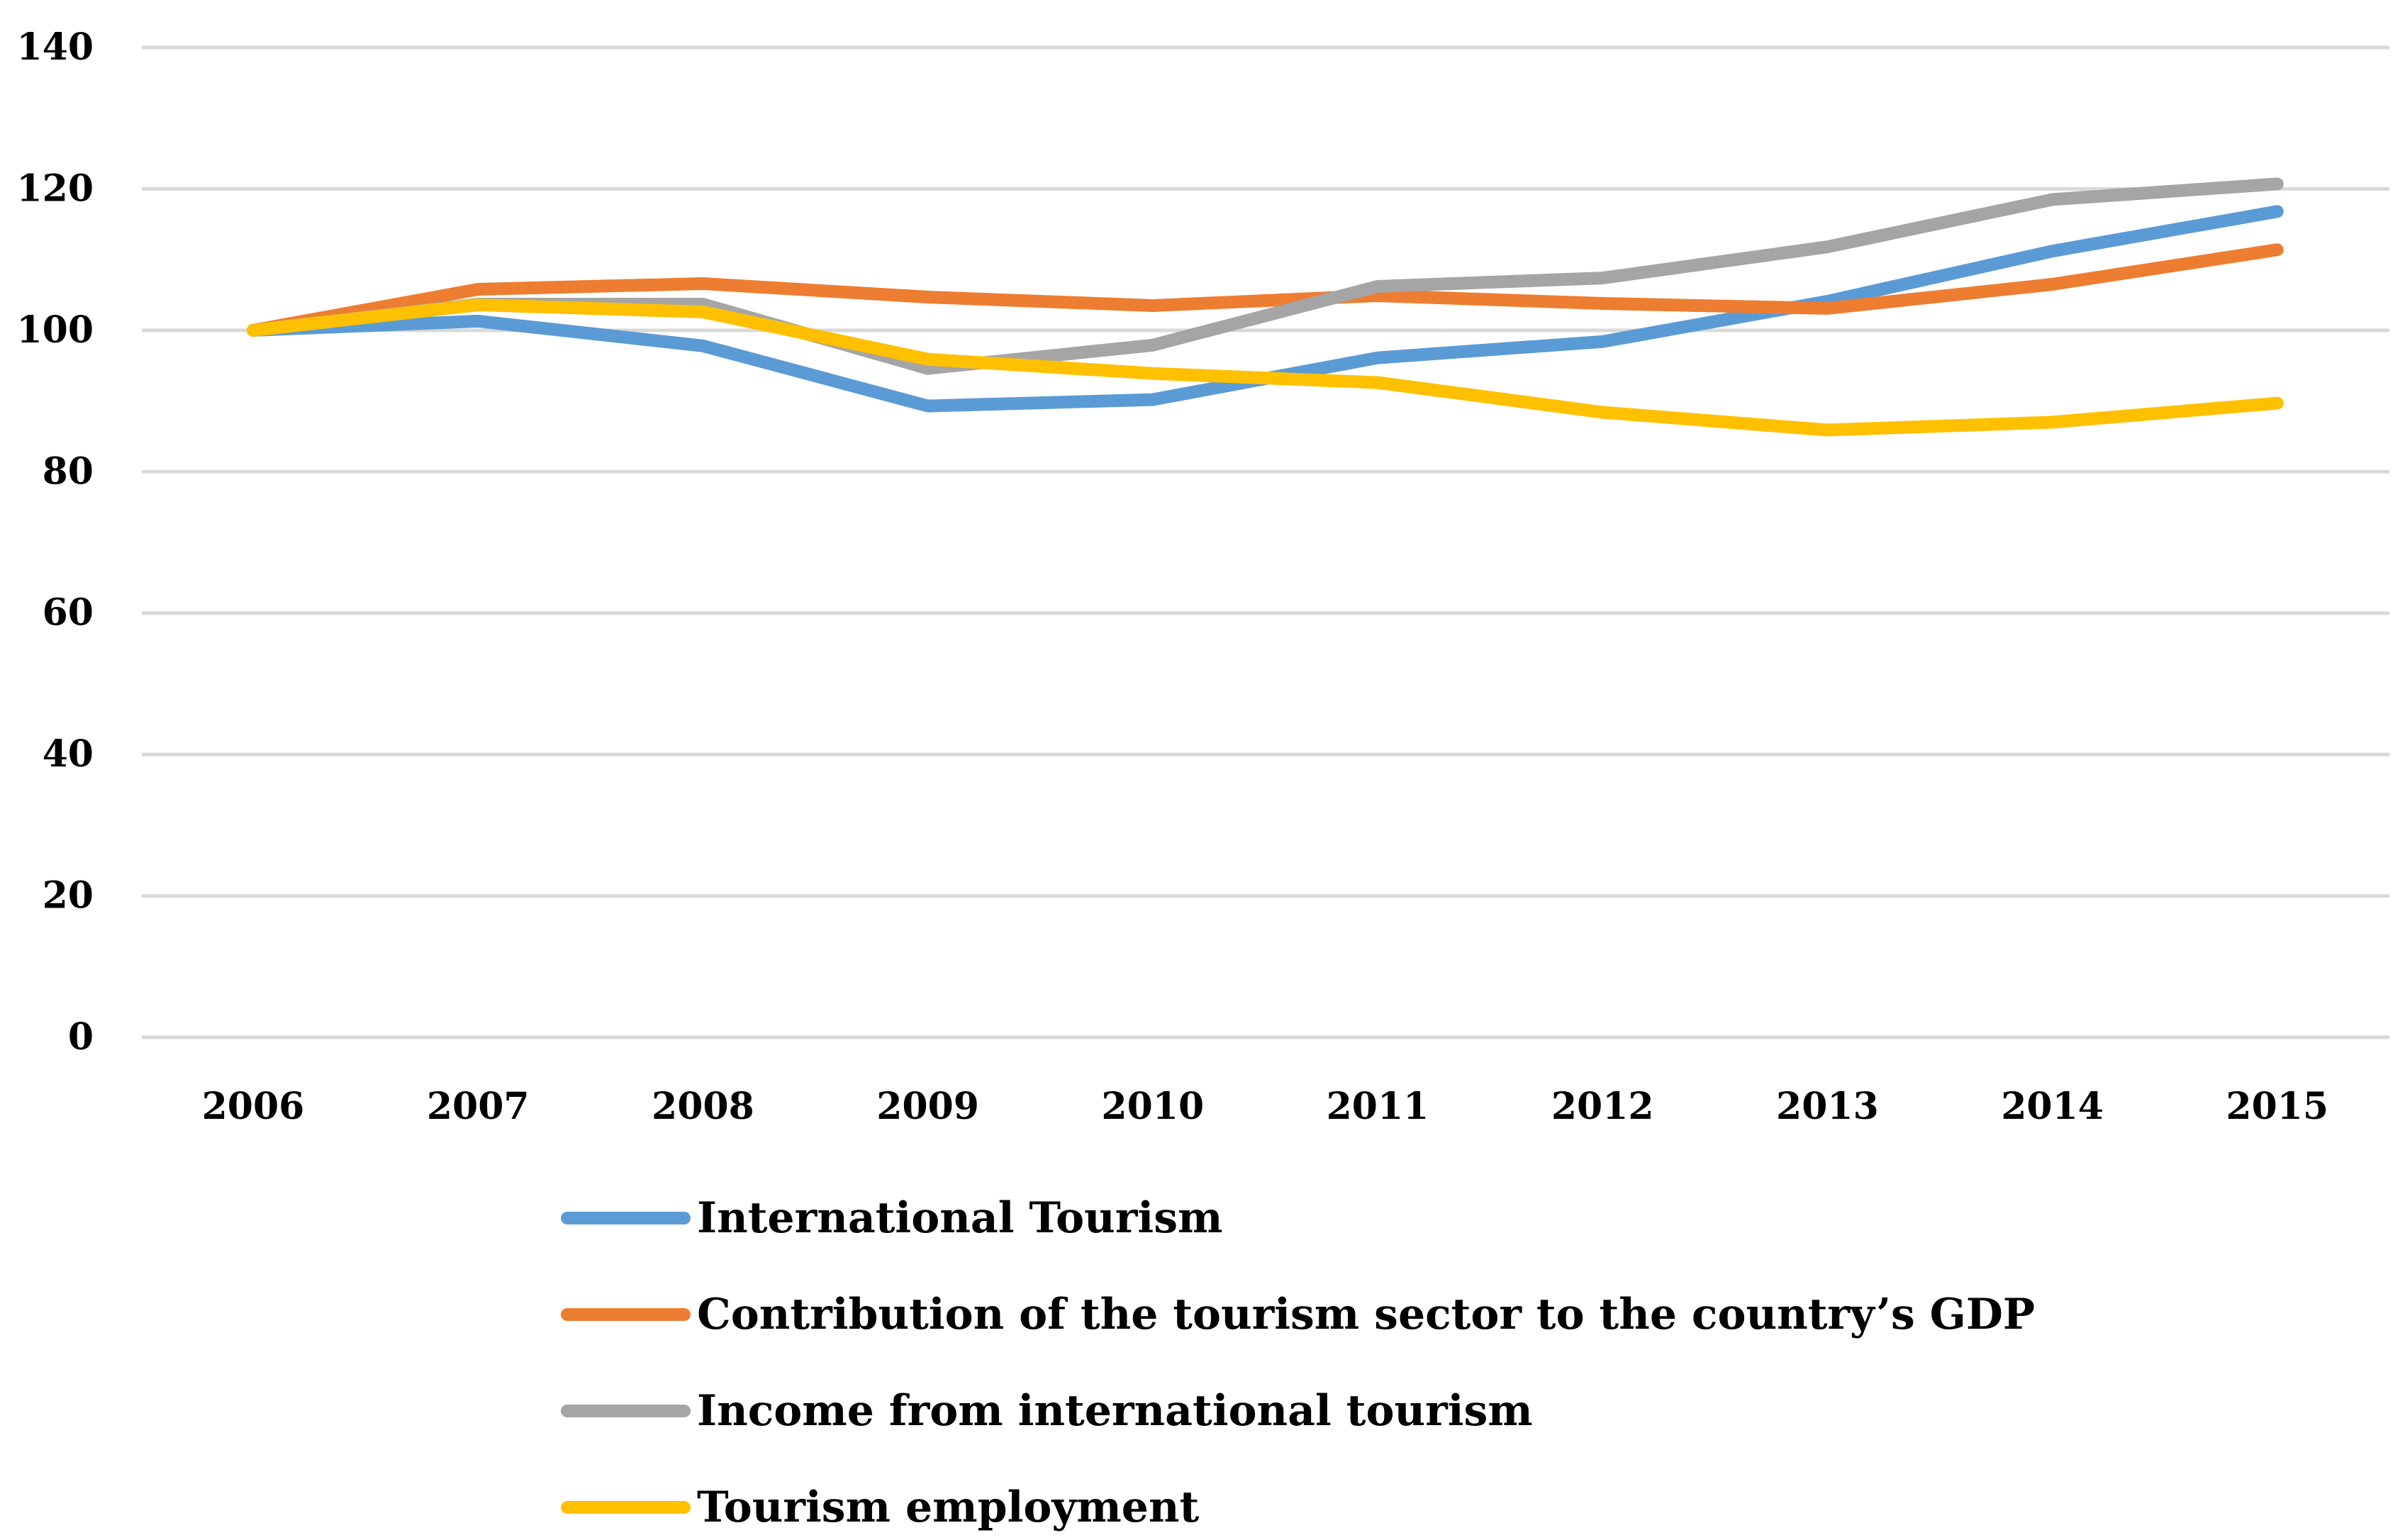 Image resolution: width=2405 pixels, height=1540 pixels. Describe the element at coordinates (68, 895) in the screenshot. I see `y-tick-label: 20` at that location.